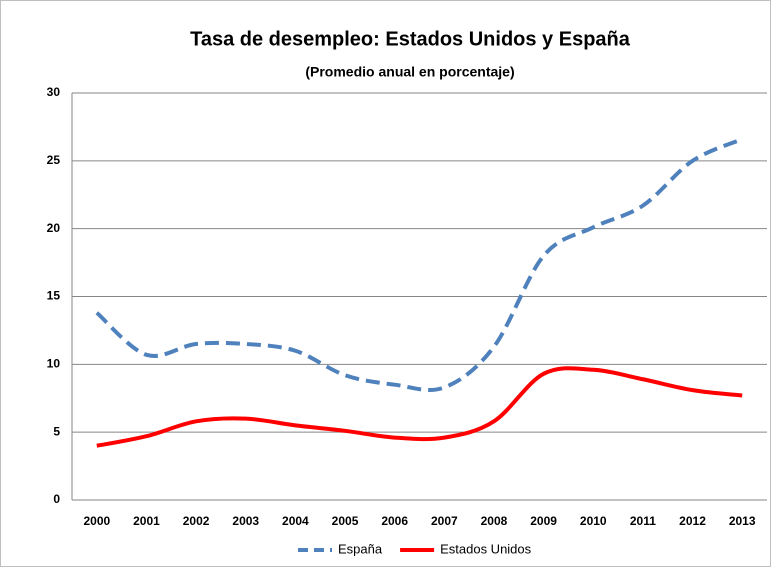 Image resolution: width=771 pixels, height=567 pixels. What do you see at coordinates (643, 521) in the screenshot?
I see `x-tick-label: 2011` at bounding box center [643, 521].